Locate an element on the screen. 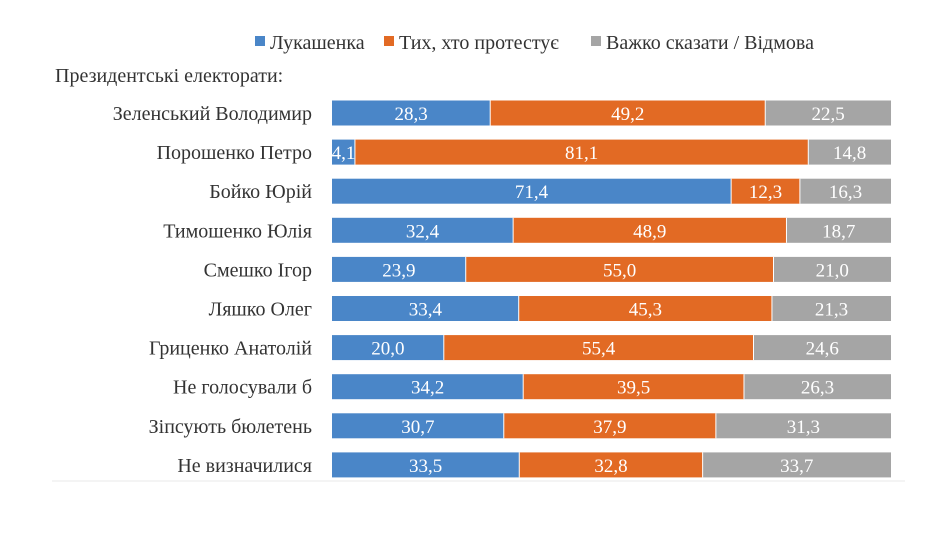 This screenshot has height=535, width=952. data-label-protesters: 55,0 is located at coordinates (619, 270).